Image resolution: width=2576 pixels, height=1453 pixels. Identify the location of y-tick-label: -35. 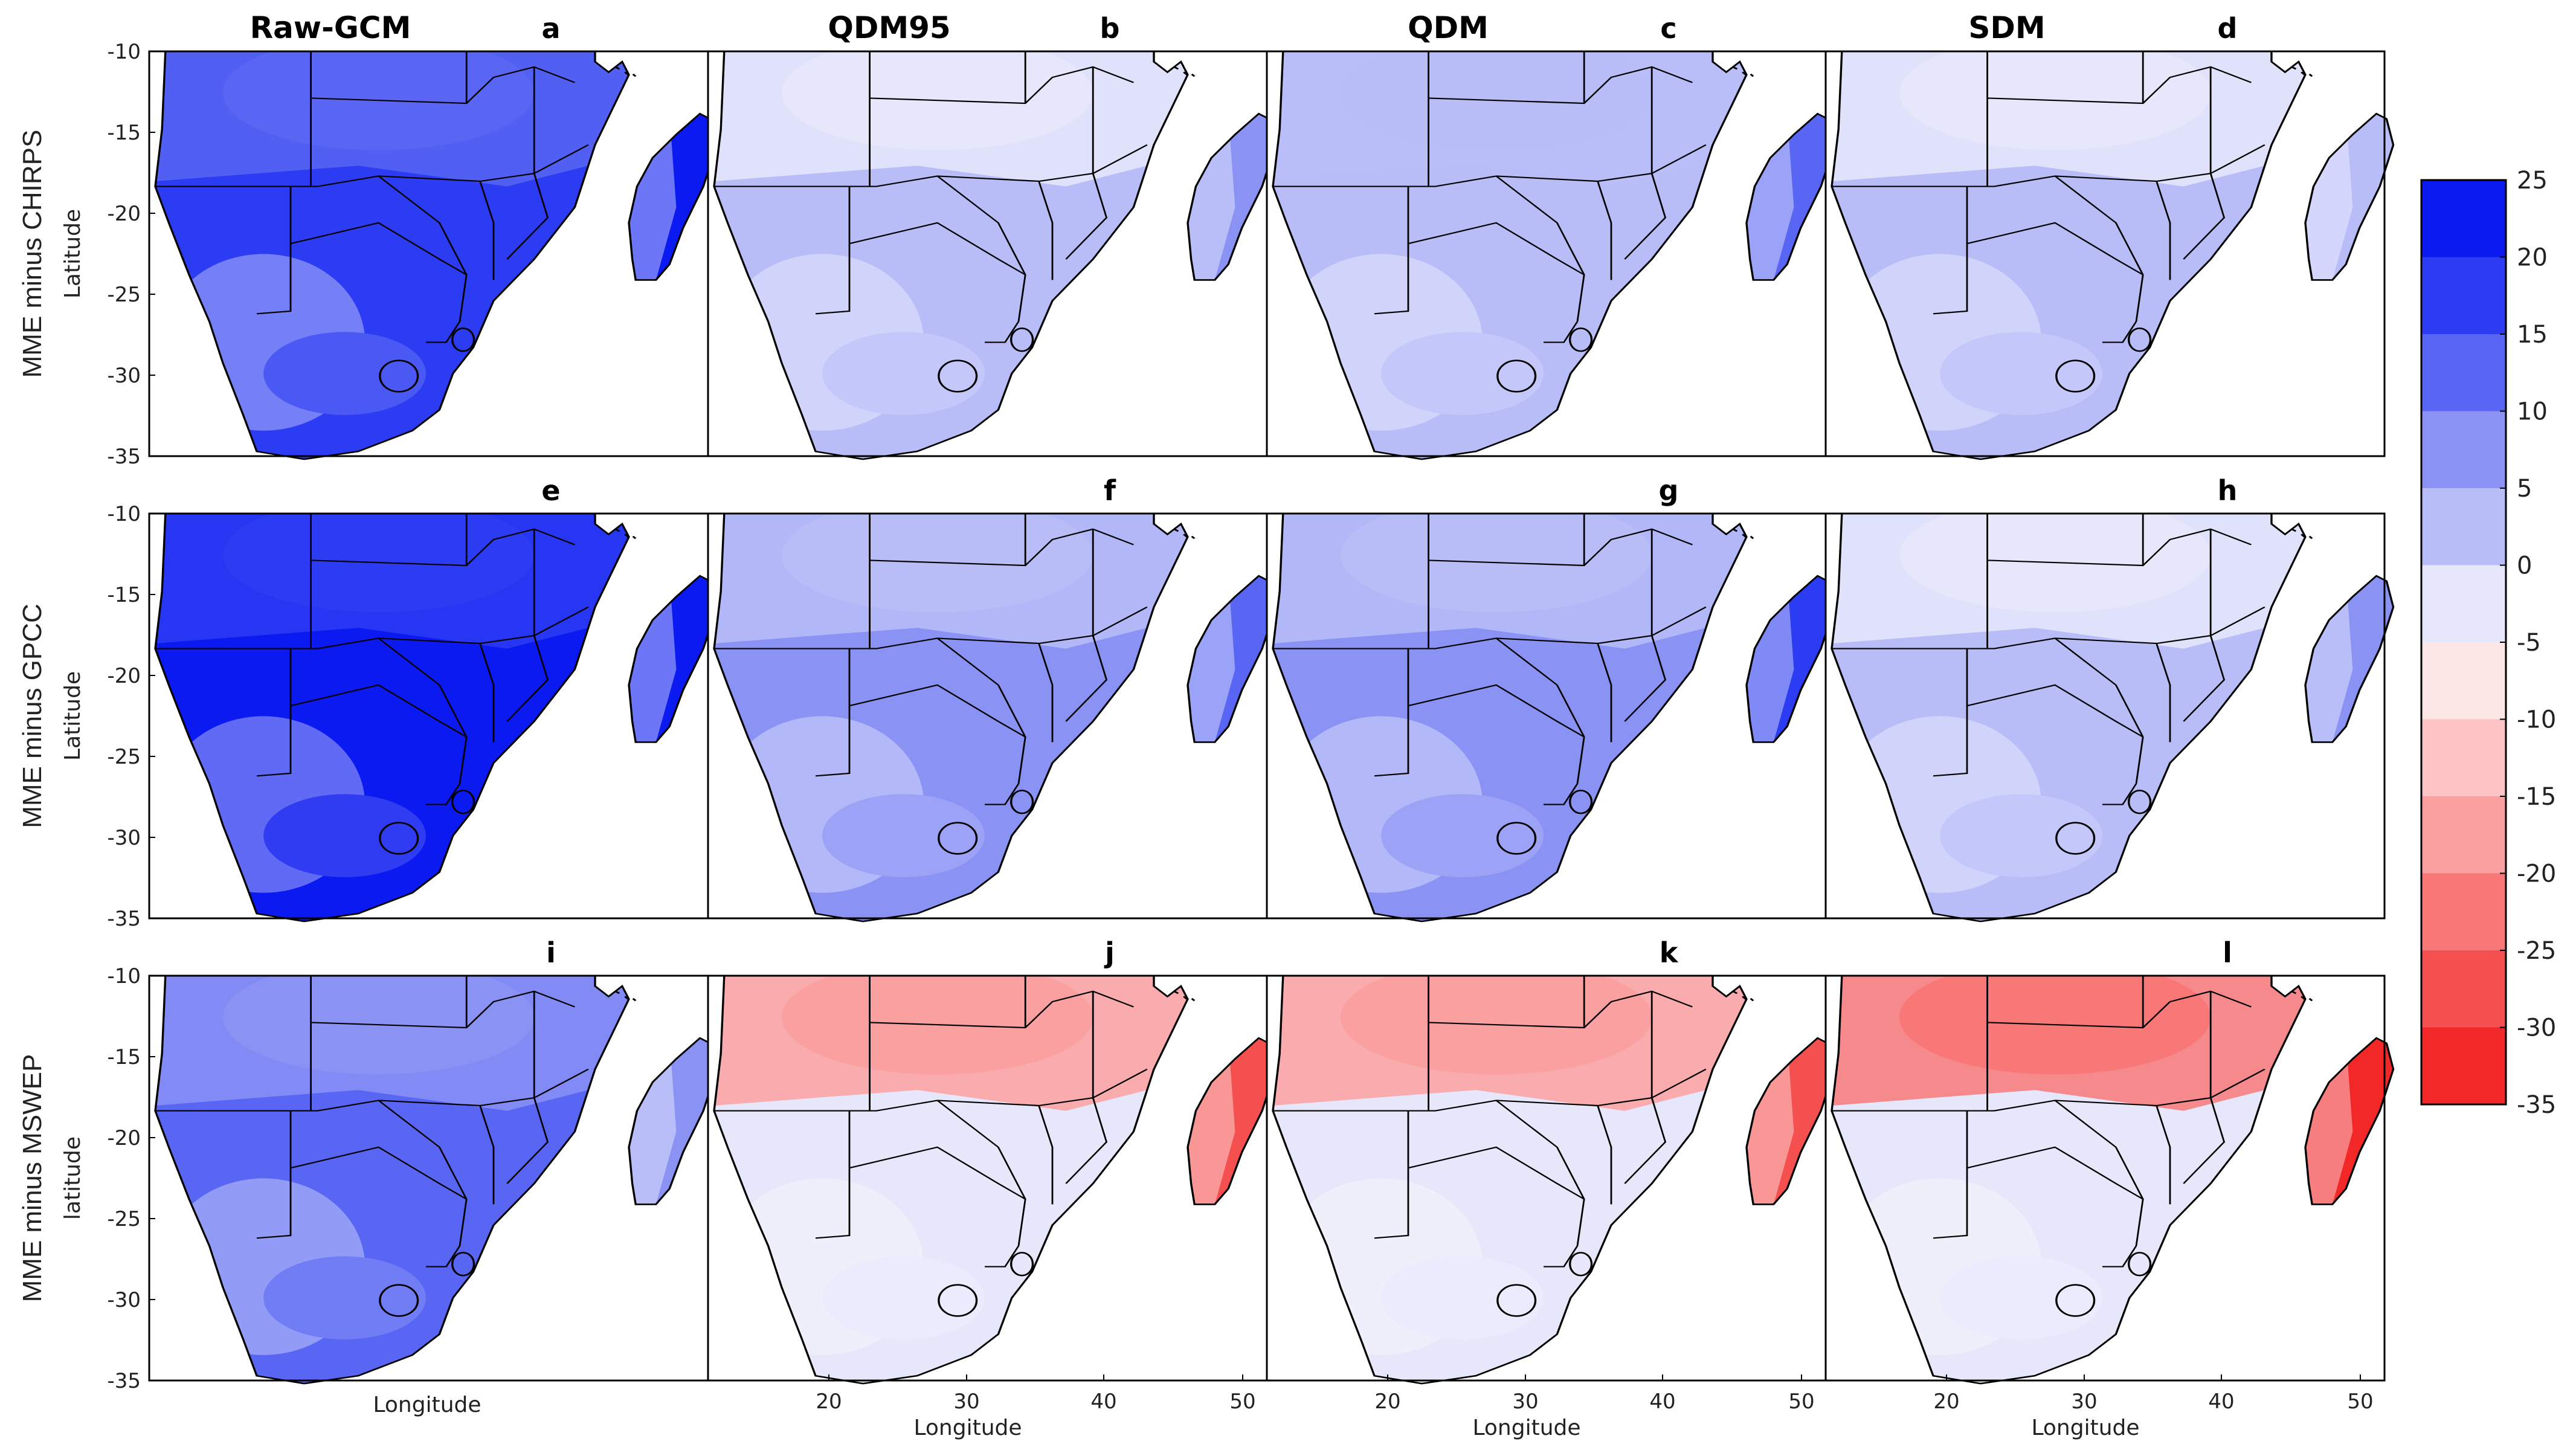
(124, 919).